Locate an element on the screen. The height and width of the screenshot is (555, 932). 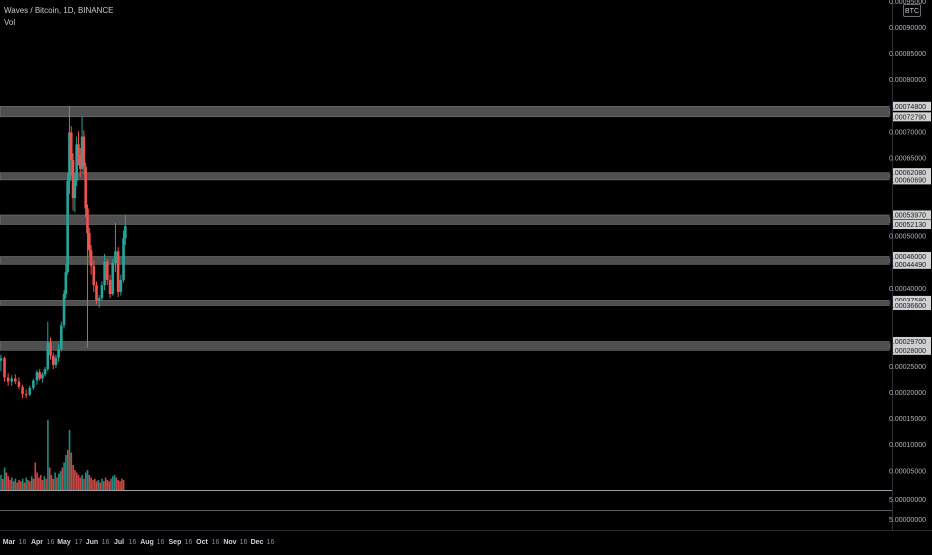
price-tick-label: 0.00005000 is located at coordinates (907, 471).